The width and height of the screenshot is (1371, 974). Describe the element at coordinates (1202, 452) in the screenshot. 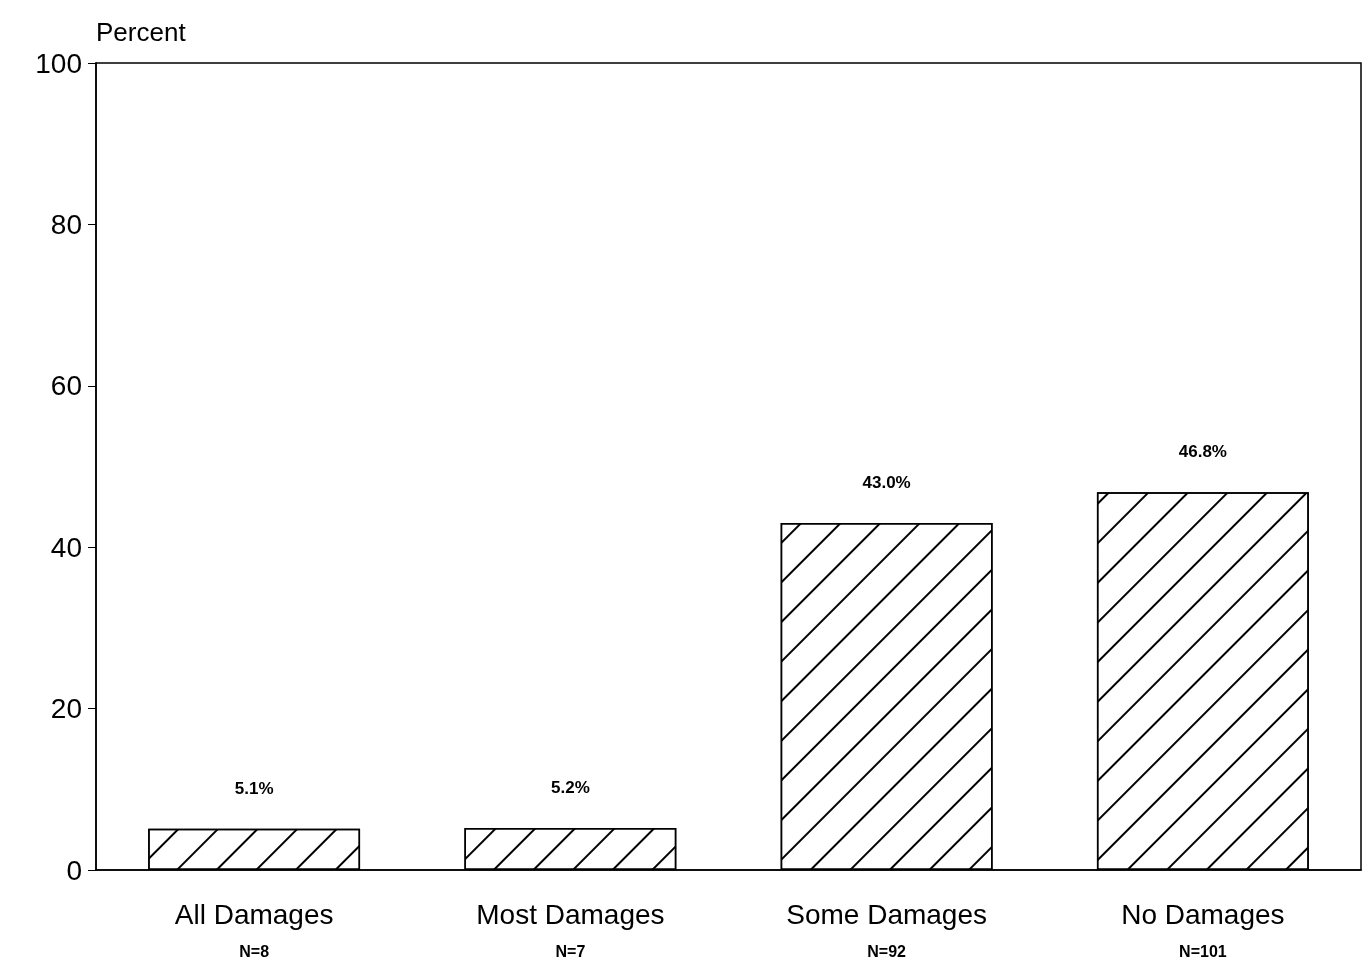

I see `data-label: 46.8%` at that location.